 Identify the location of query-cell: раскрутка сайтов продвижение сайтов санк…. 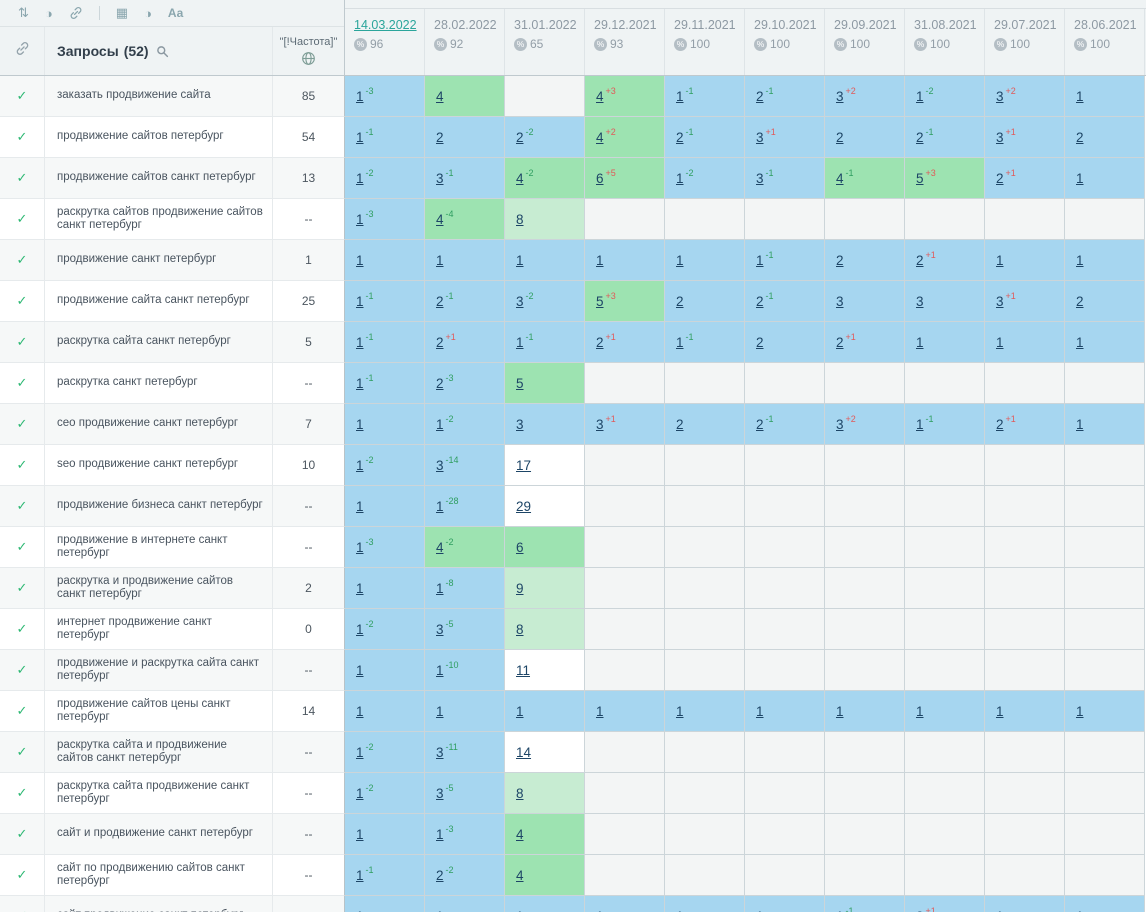
(159, 219).